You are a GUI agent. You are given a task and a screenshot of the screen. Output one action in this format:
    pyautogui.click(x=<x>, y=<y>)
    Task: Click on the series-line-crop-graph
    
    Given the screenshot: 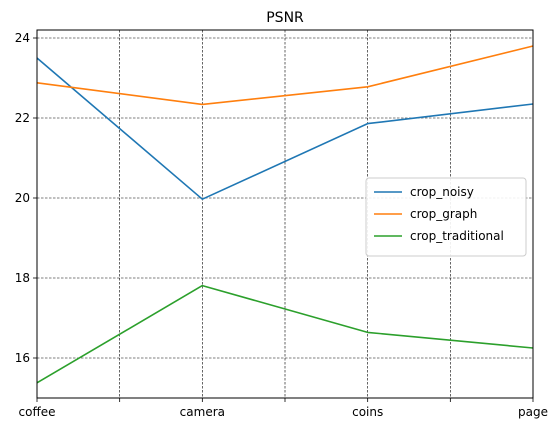 What is the action you would take?
    pyautogui.click(x=285, y=75)
    